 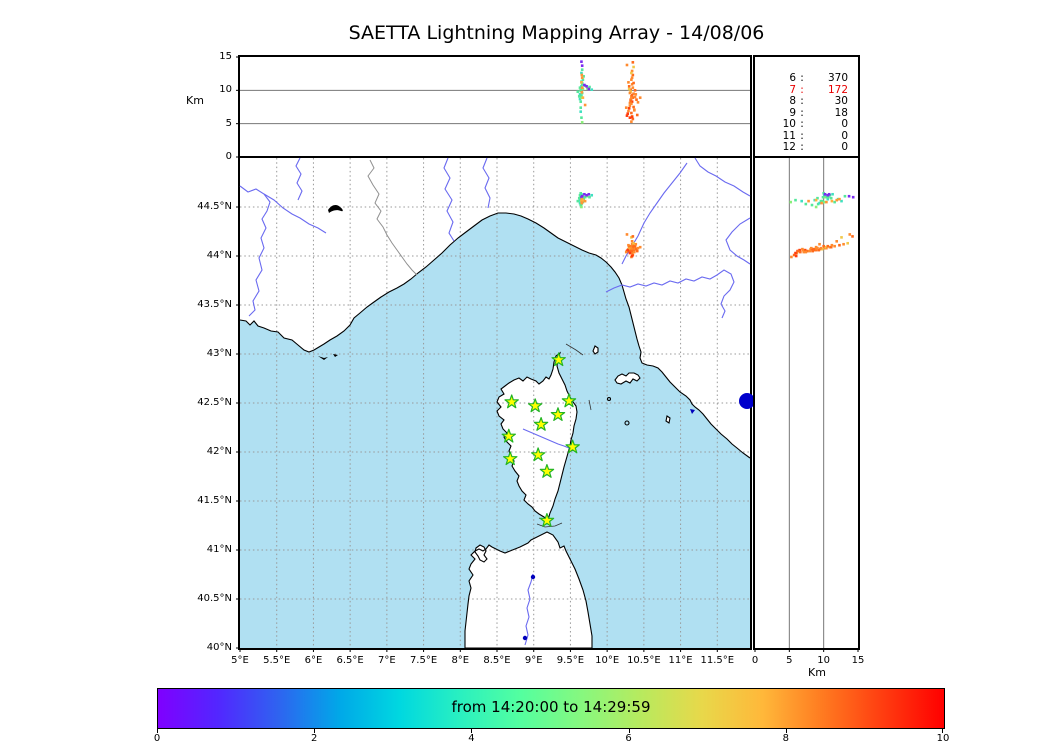 What do you see at coordinates (792, 112) in the screenshot?
I see `count-level: 9` at bounding box center [792, 112].